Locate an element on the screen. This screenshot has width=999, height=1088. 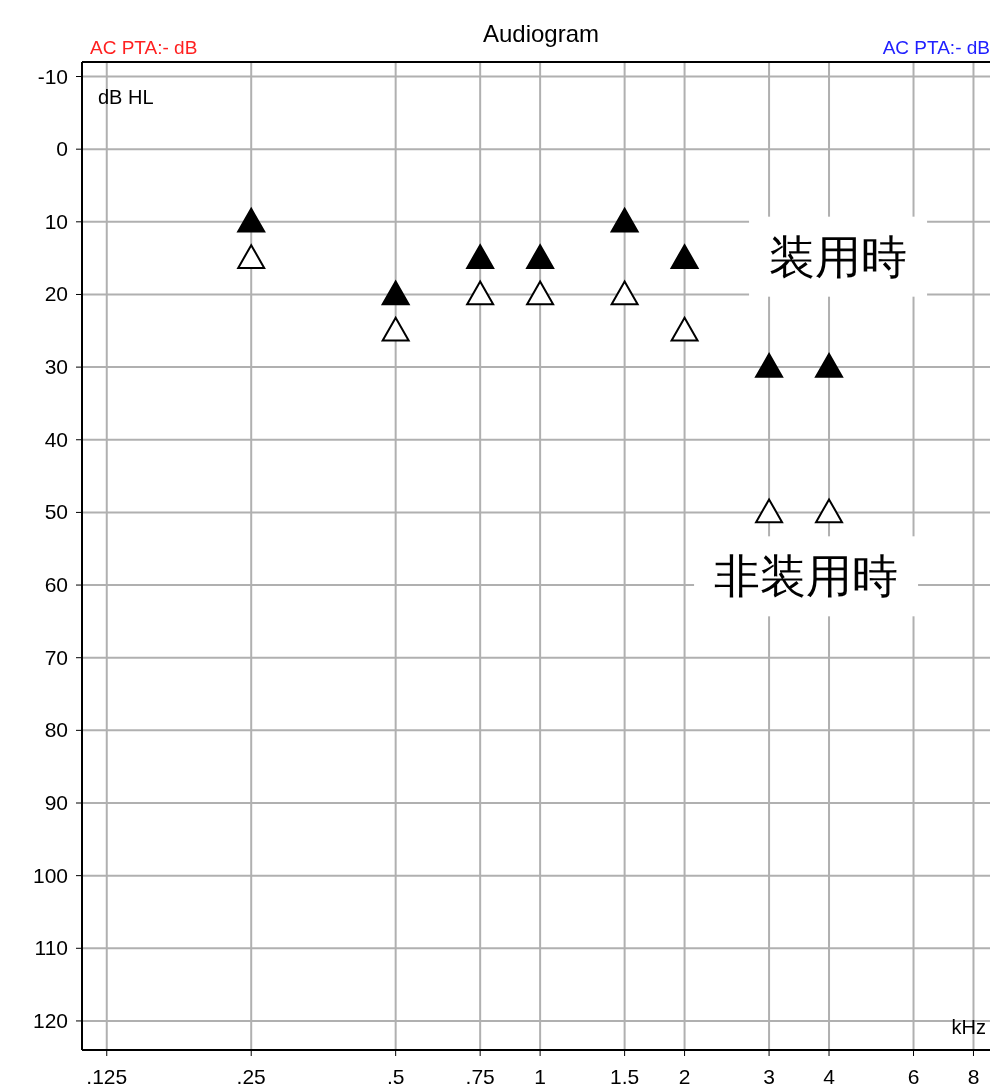
y-tick-label: 120 is located at coordinates (50, 1020).